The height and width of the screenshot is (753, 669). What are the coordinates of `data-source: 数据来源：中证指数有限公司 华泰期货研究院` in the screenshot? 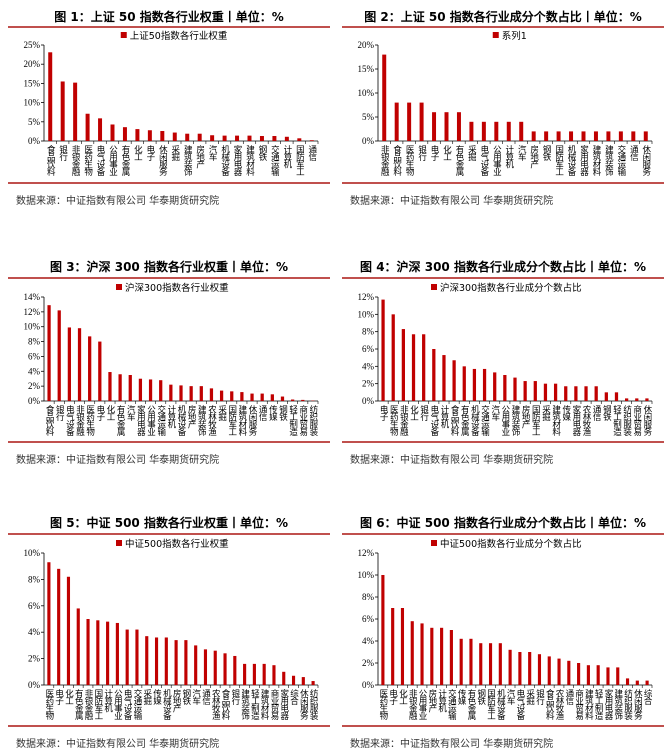 It's located at (118, 744).